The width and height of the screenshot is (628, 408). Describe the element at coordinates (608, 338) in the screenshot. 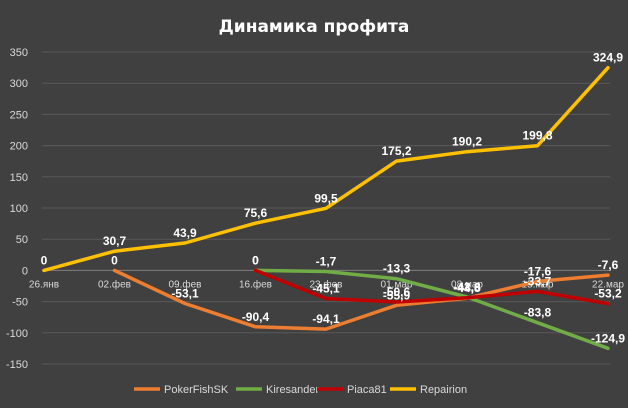

I see `data-label: -124,9` at that location.